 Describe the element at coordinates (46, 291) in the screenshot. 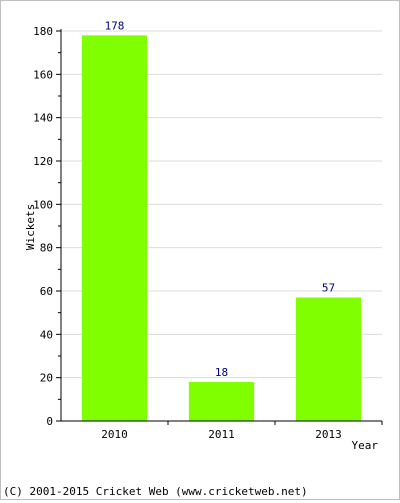

I see `y-tick-label-60: 60` at that location.